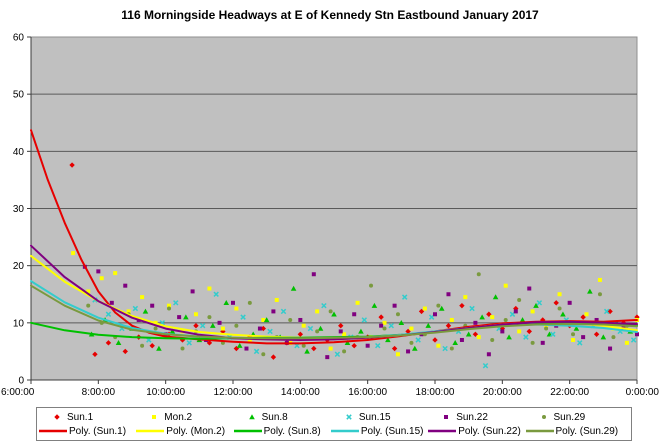  Describe the element at coordinates (178, 417) in the screenshot. I see `legend-label: Mon.2` at that location.